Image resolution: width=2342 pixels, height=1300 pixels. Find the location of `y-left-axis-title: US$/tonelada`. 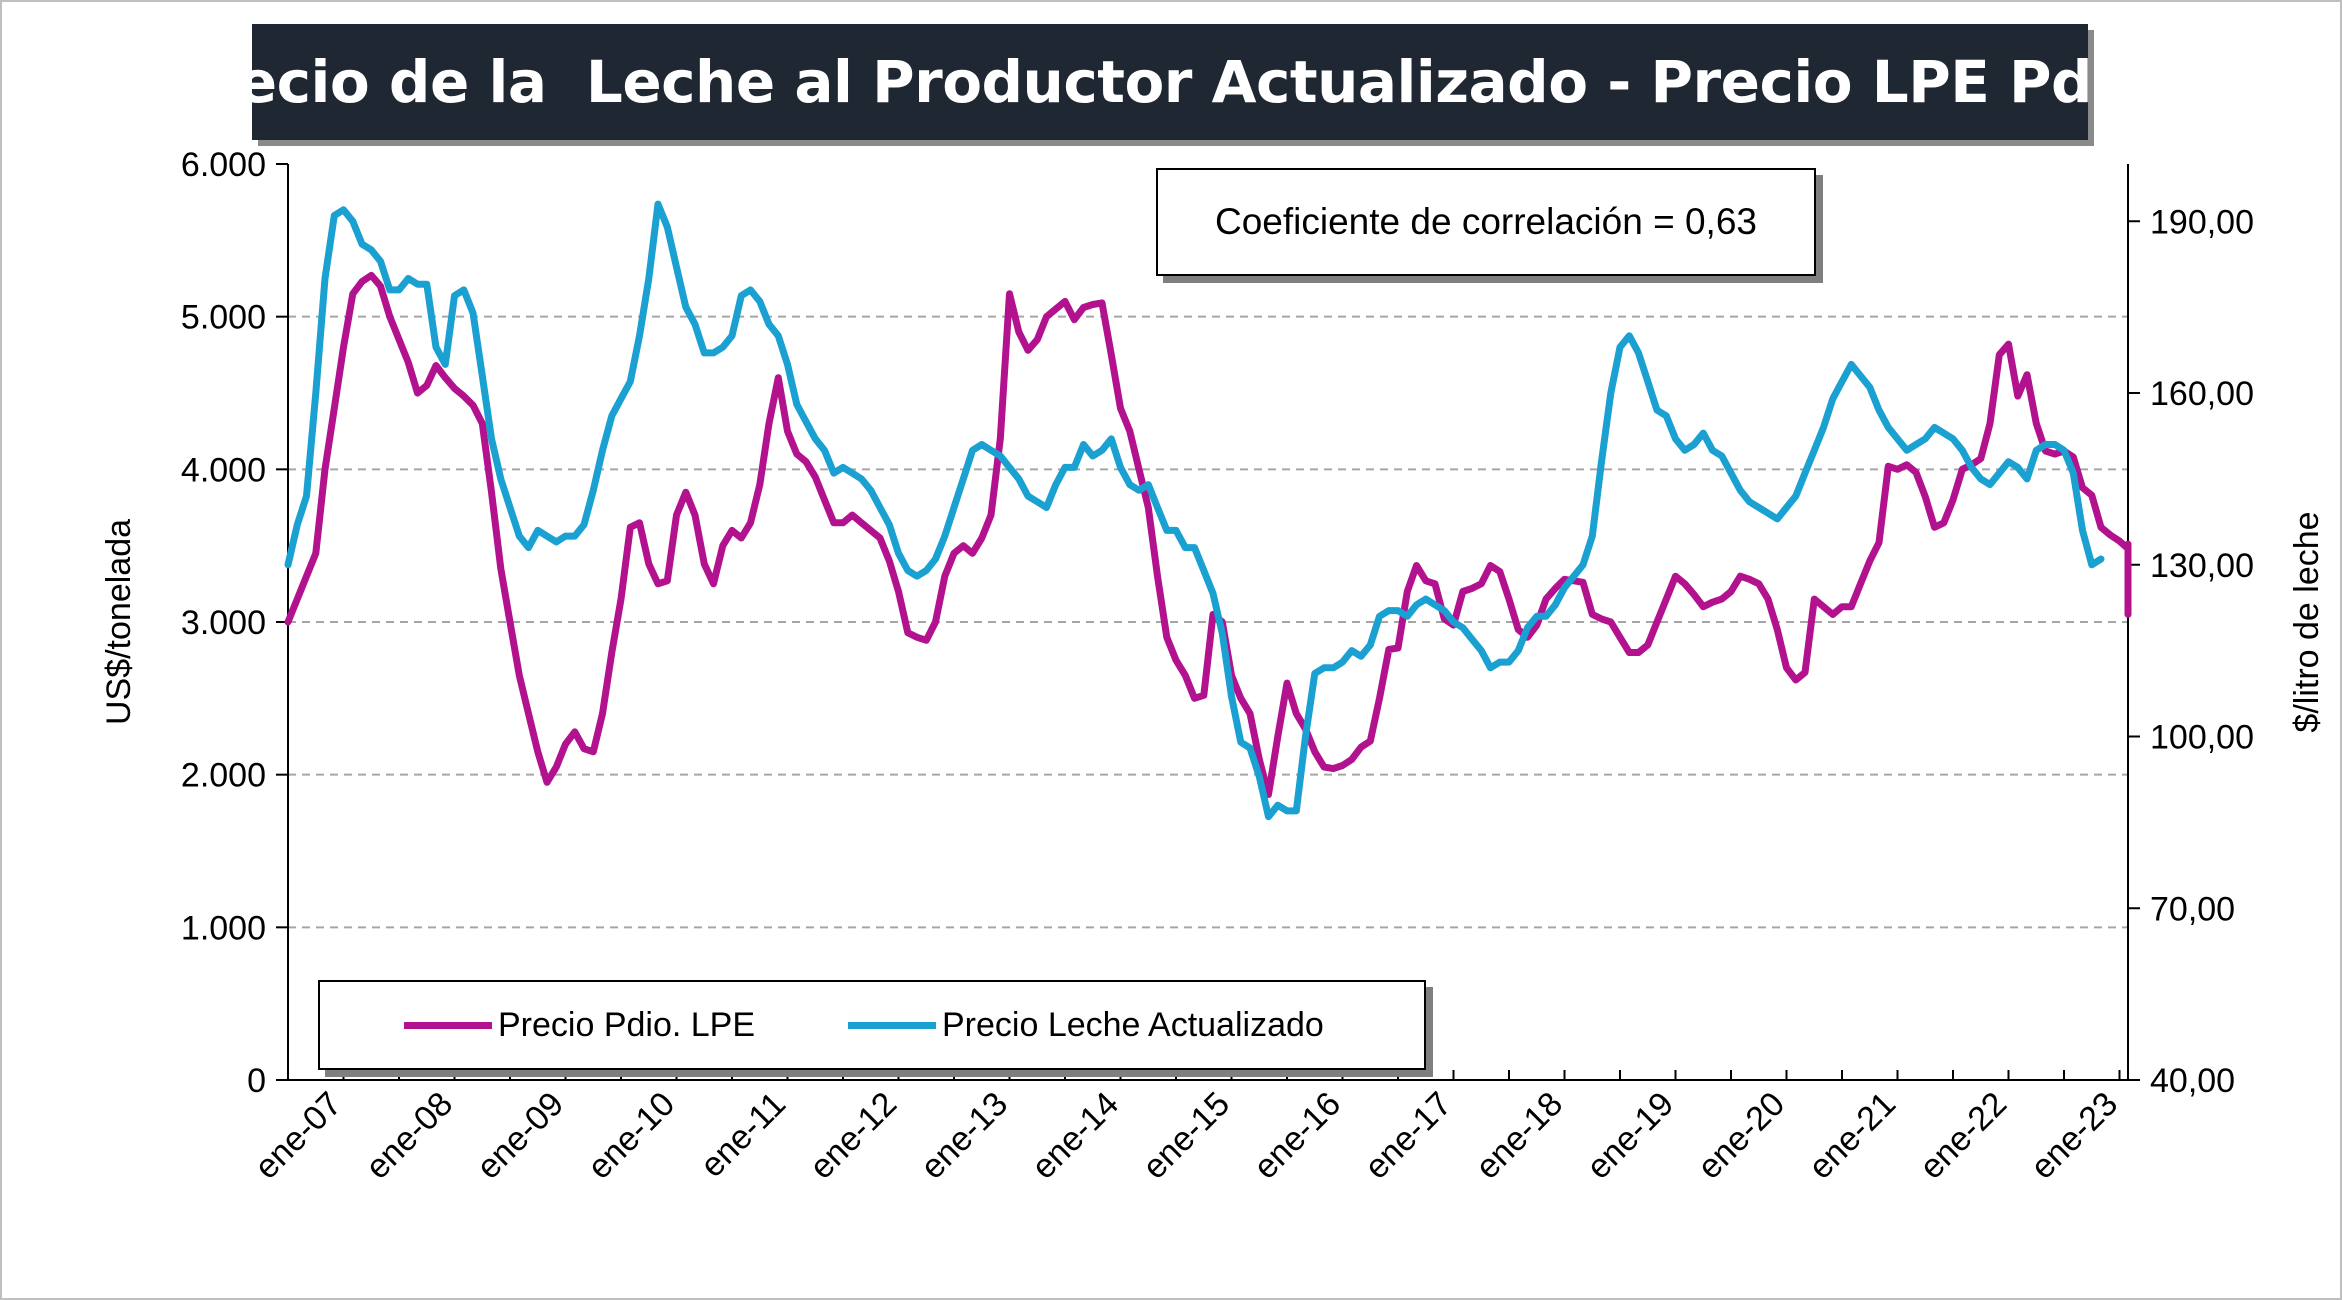

y-left-axis-title: US$/tonelada is located at coordinates (119, 622).